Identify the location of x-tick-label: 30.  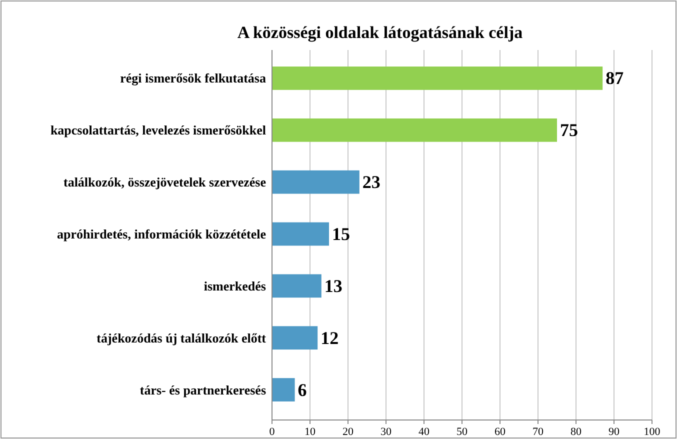
(386, 432).